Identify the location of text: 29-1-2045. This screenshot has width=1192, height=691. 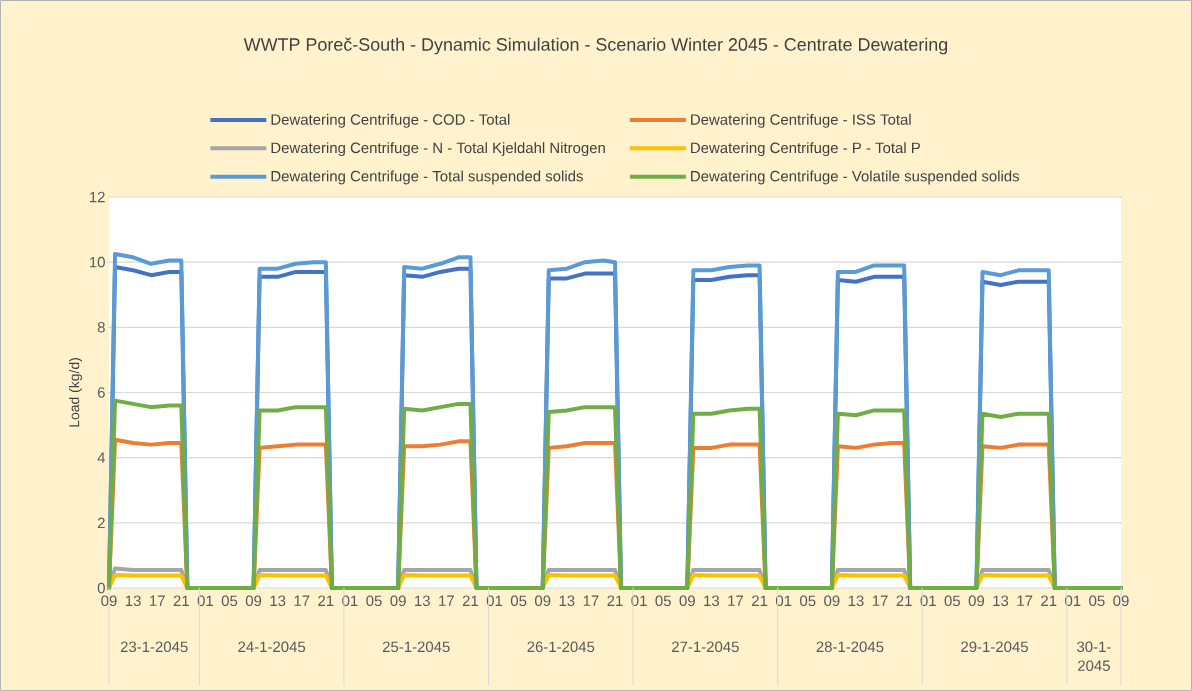
(994, 647).